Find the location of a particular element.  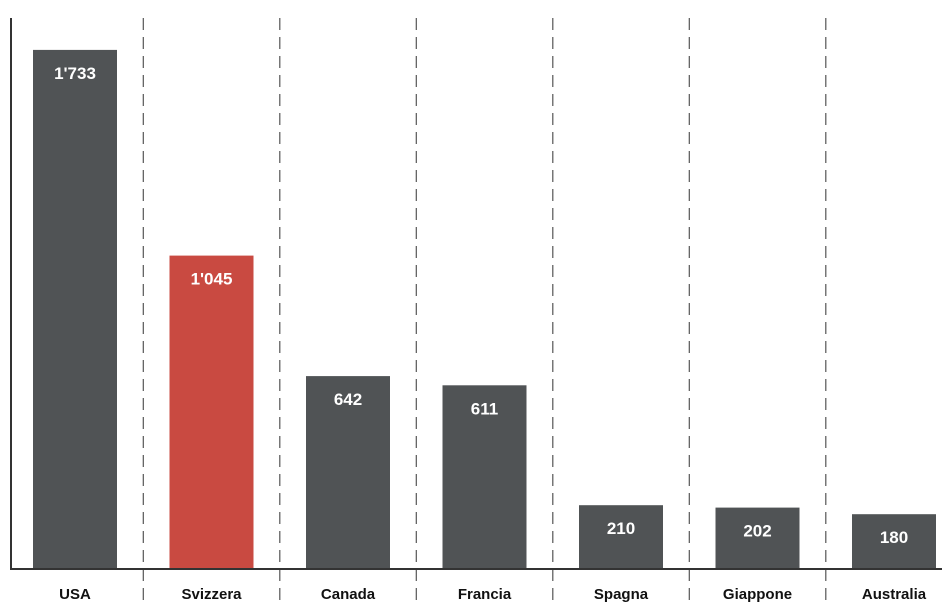

bar-giappone is located at coordinates (757, 537).